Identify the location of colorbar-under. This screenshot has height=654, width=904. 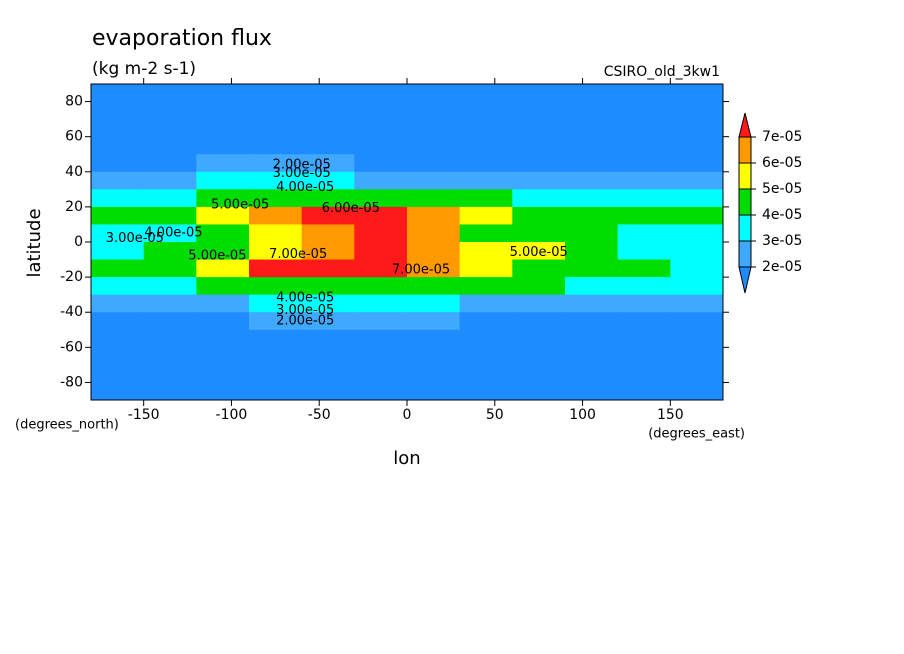
(745, 280).